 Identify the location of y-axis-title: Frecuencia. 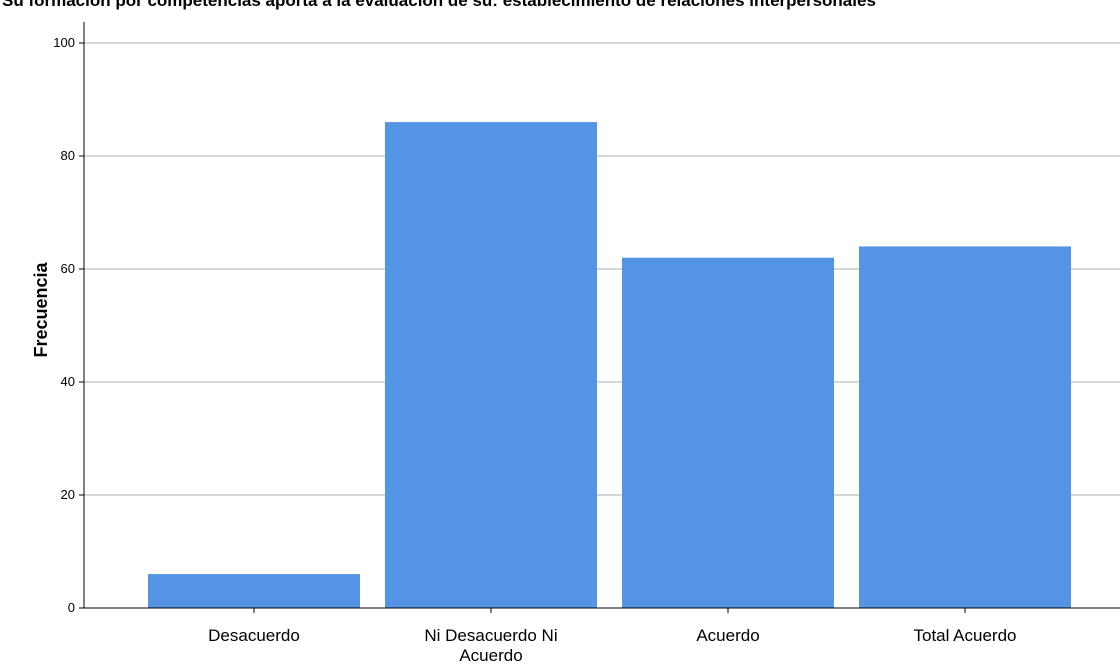
(41, 309).